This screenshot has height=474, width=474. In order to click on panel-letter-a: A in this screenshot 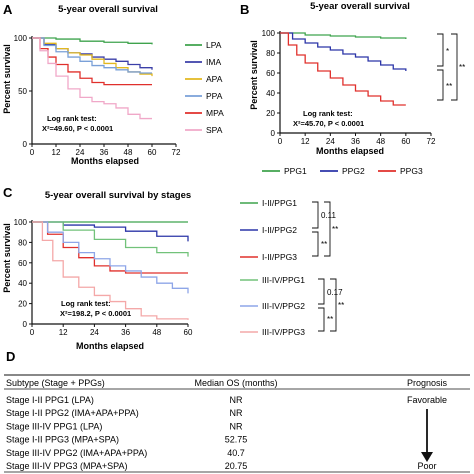, I will do `click(8, 9)`.